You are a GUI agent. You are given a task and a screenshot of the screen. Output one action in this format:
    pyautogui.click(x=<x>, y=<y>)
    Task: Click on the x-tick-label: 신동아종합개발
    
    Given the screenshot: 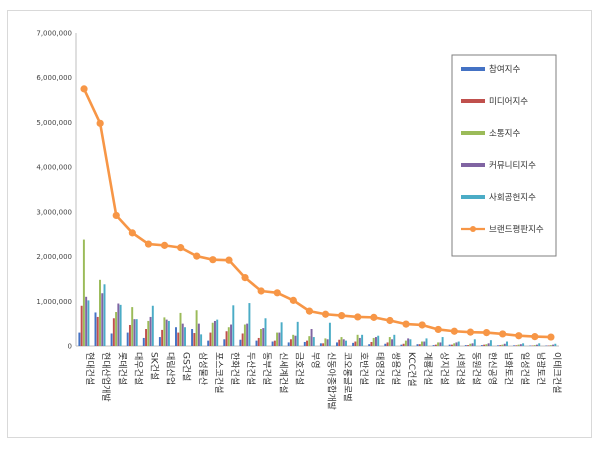 What is the action you would take?
    pyautogui.click(x=331, y=381)
    